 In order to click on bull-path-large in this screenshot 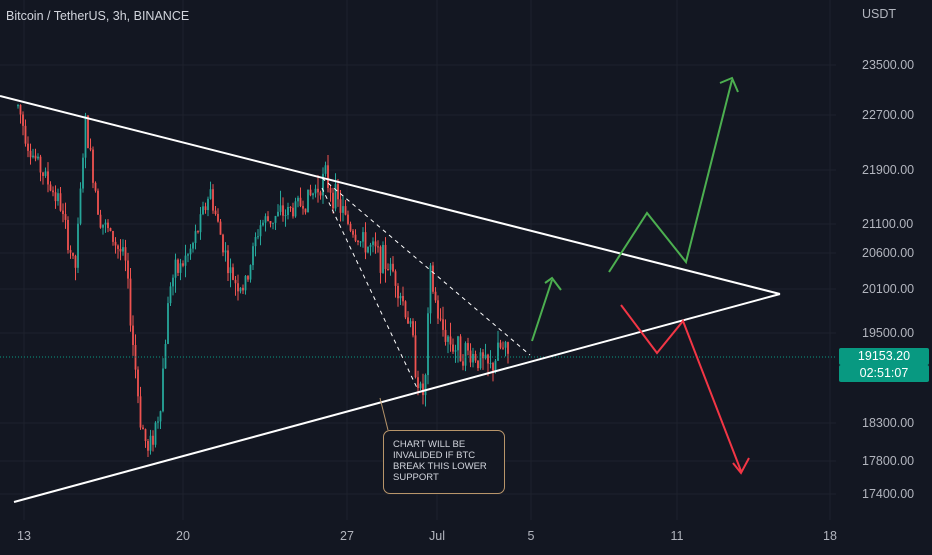, I will do `click(670, 176)`.